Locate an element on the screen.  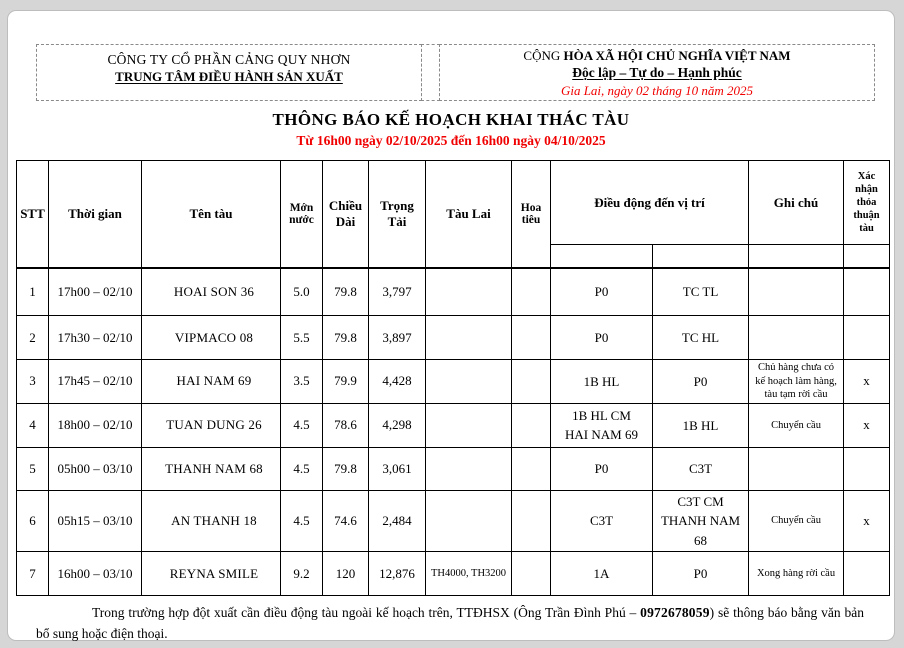
cell-note: Xong hàng rời cầu is located at coordinates (796, 574).